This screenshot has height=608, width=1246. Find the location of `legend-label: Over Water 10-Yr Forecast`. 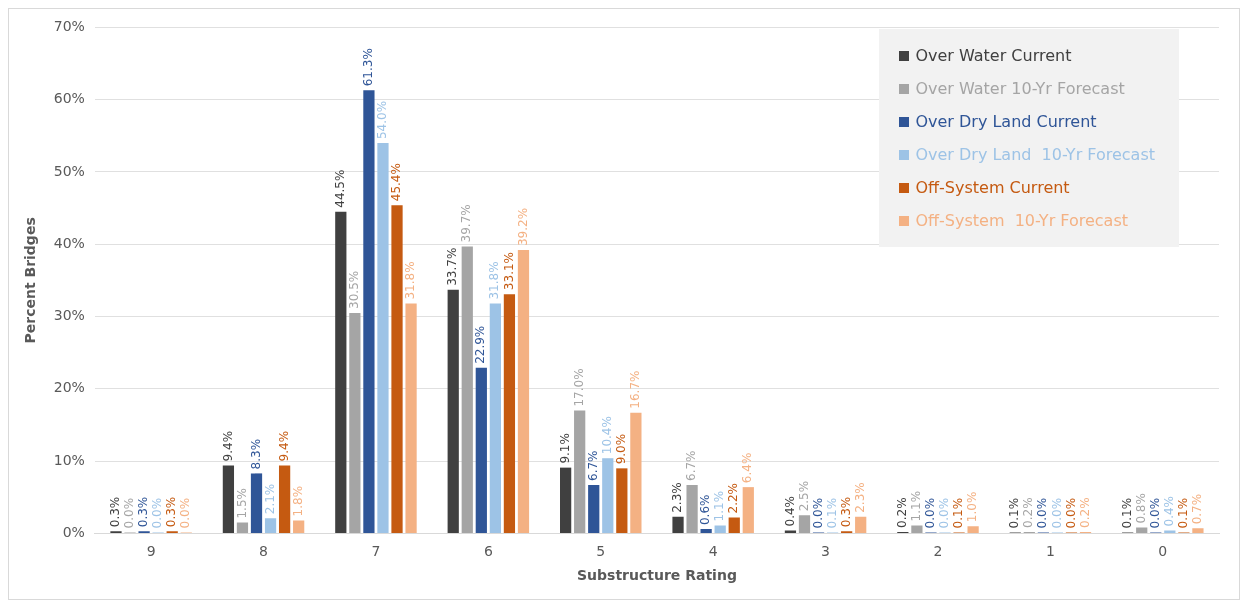

legend-label: Over Water 10-Yr Forecast is located at coordinates (1020, 88).